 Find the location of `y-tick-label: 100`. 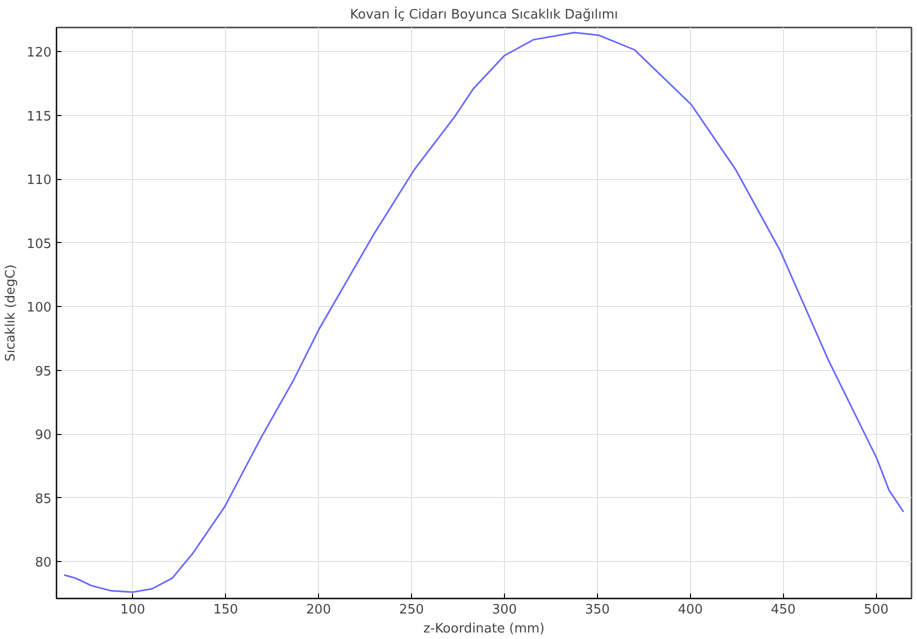

y-tick-label: 100 is located at coordinates (39, 308).